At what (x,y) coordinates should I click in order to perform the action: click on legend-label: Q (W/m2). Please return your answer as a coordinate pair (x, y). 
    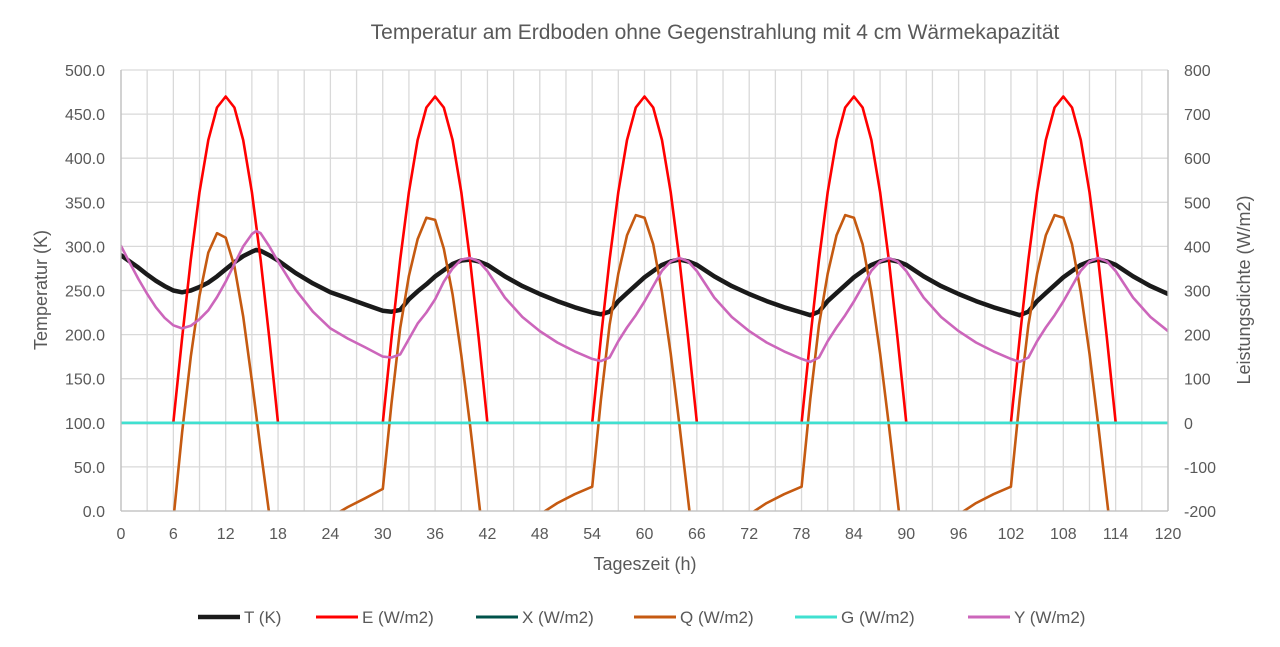
    Looking at the image, I should click on (717, 617).